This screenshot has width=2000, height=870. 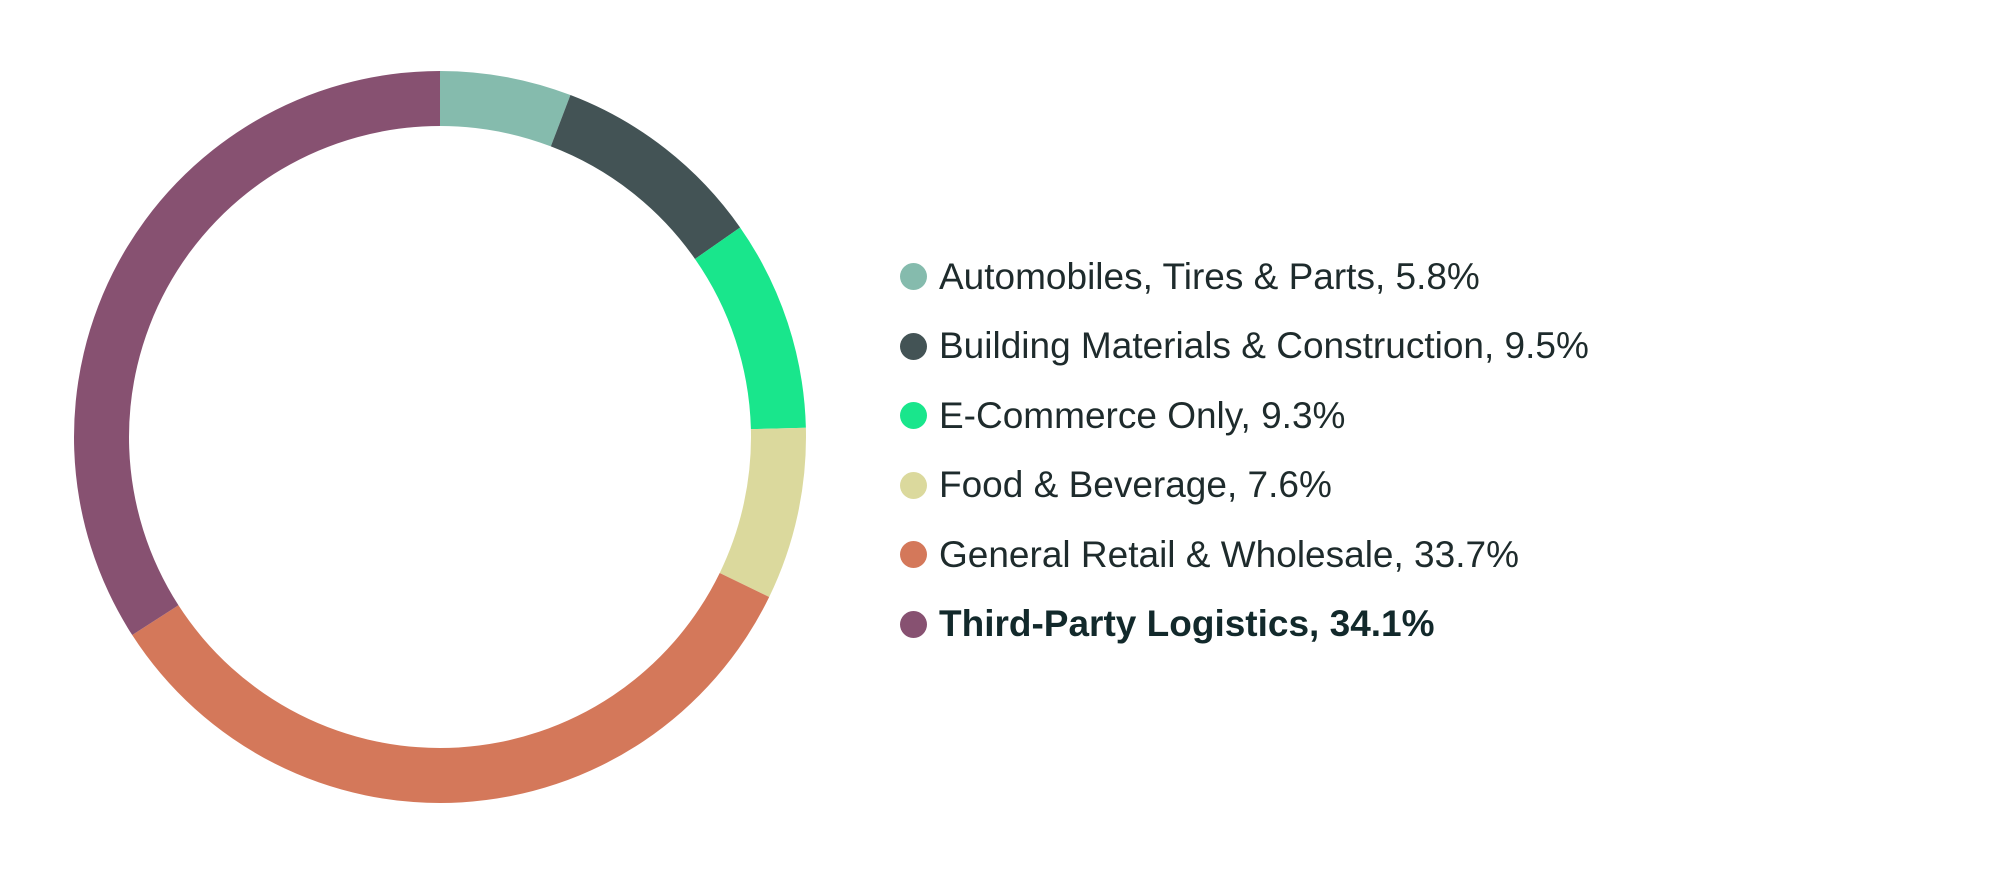 I want to click on legend-item-food-beverage: Food & Beverage, 7.6%, so click(x=1244, y=486).